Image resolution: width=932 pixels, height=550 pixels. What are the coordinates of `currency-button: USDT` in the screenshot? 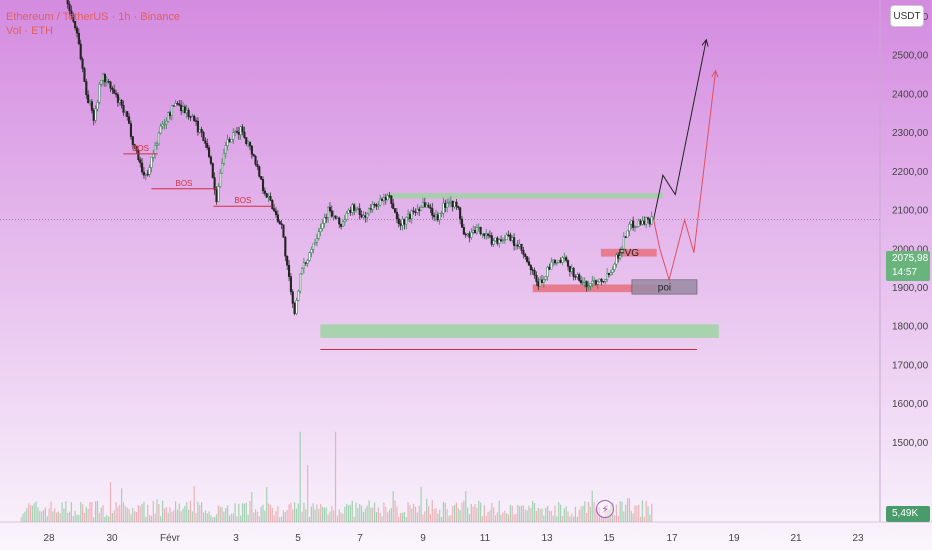 It's located at (907, 16).